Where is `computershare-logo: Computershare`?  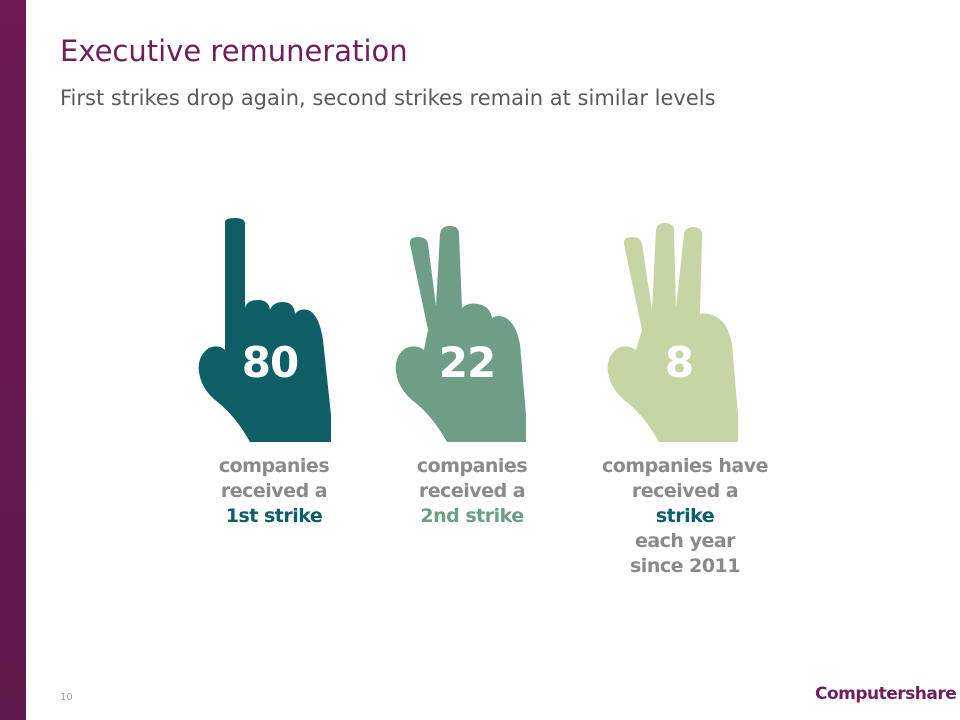
computershare-logo: Computershare is located at coordinates (886, 694).